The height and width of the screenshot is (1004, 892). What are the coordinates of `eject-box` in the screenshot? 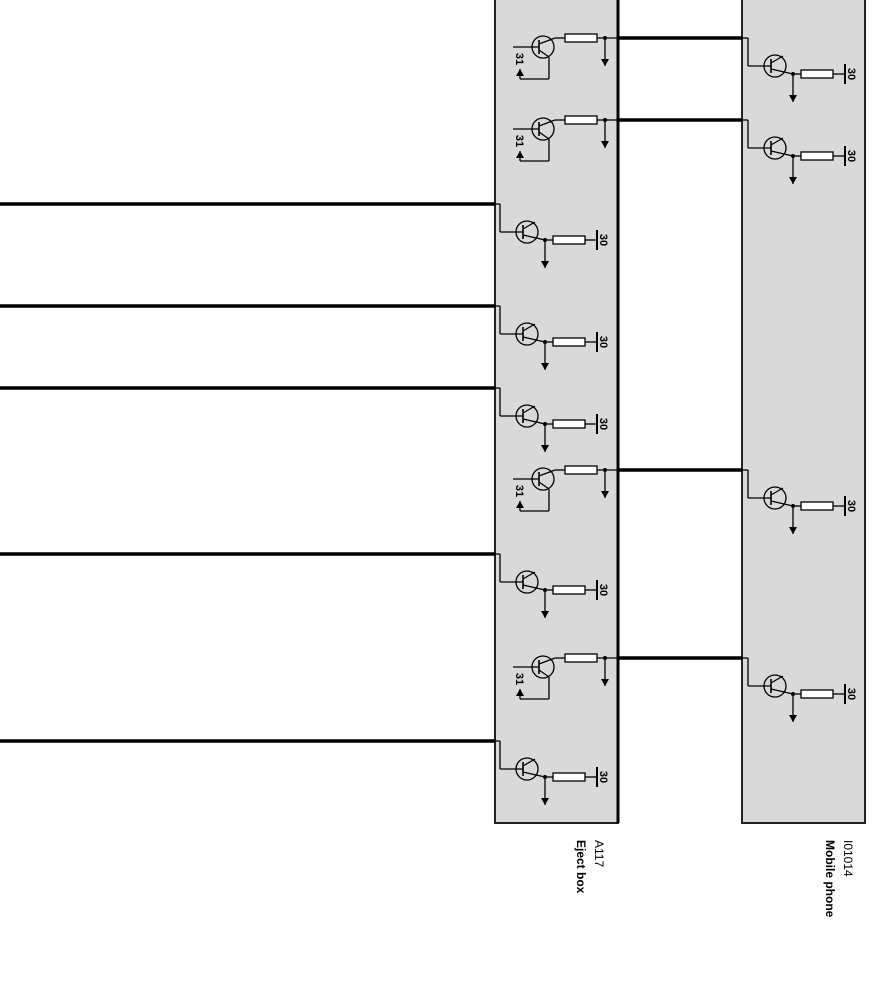 It's located at (556, 412).